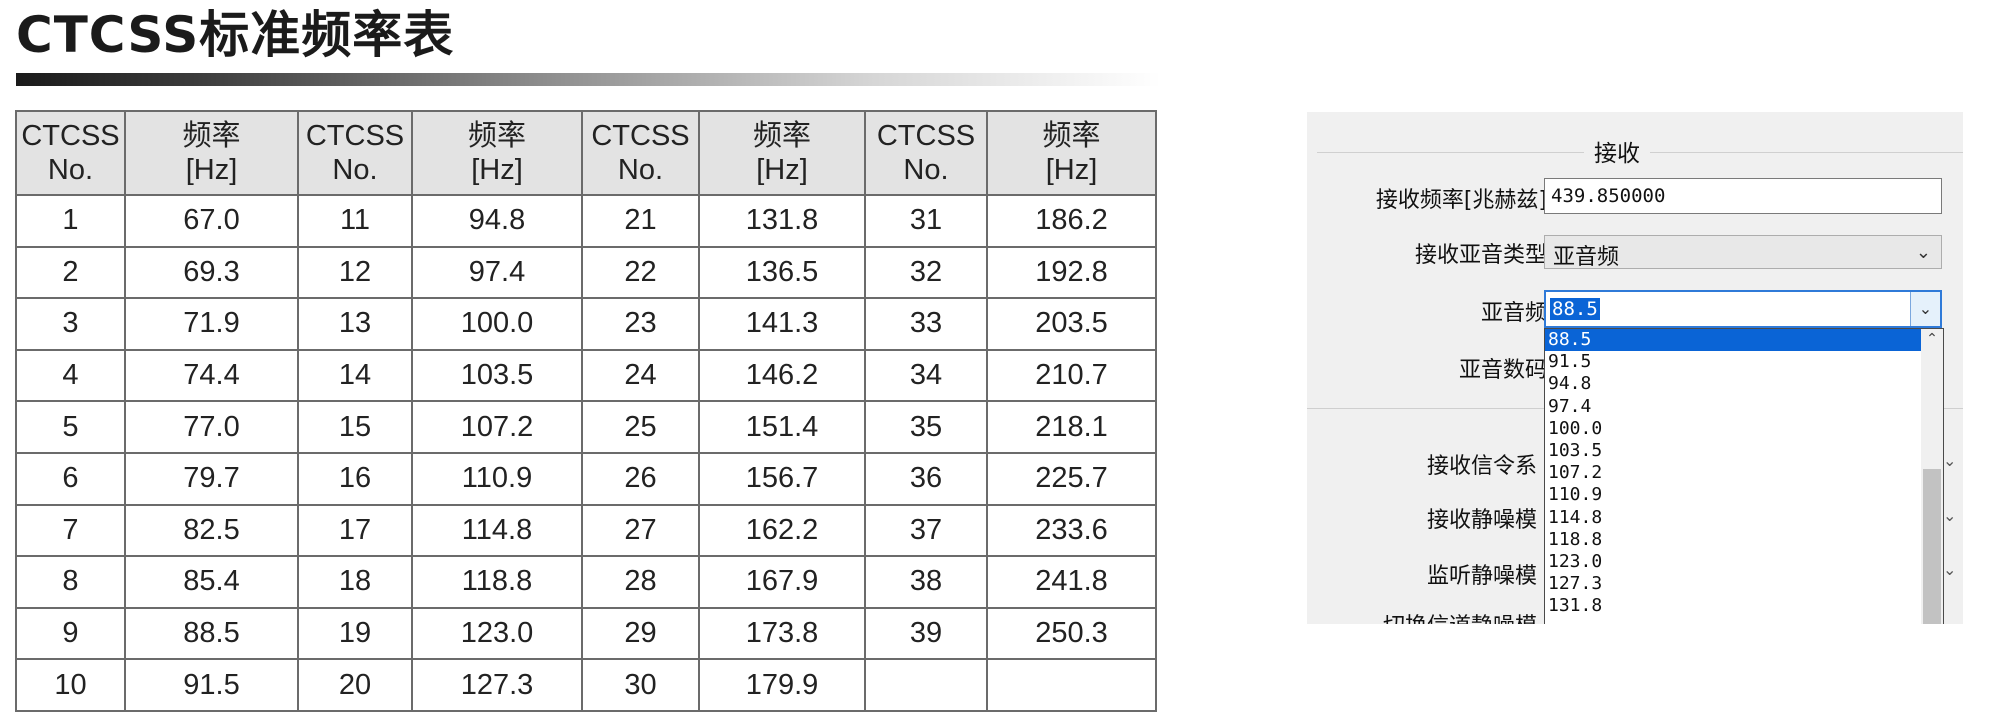 The width and height of the screenshot is (1989, 716). What do you see at coordinates (1482, 576) in the screenshot?
I see `monitor-squelch-label: 监听静噪模` at bounding box center [1482, 576].